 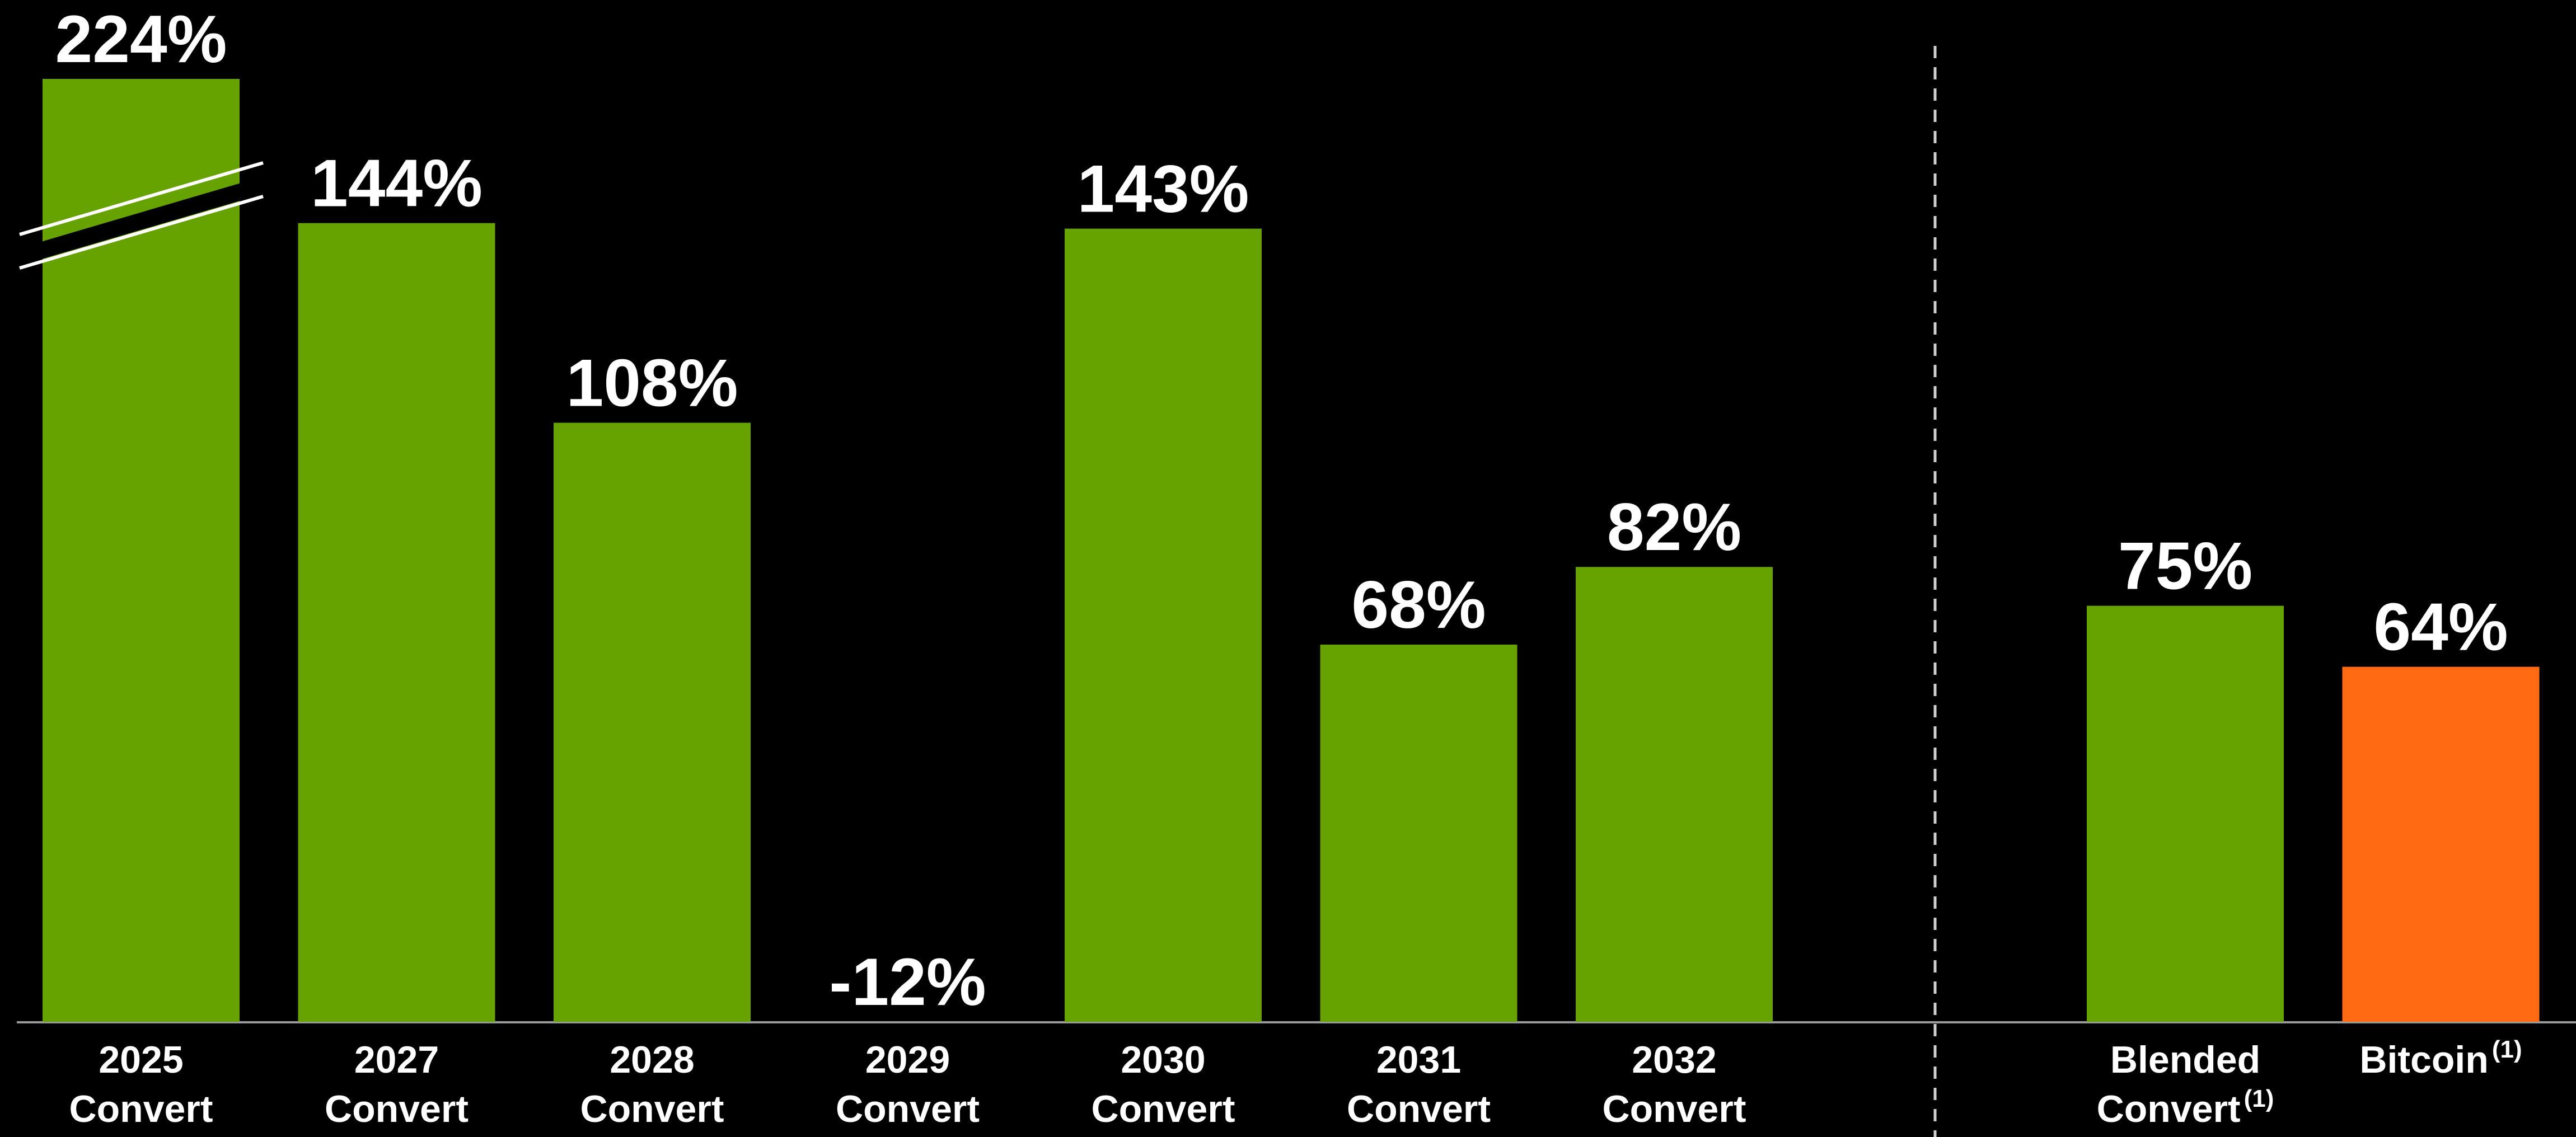 I want to click on category: 2025 Convert, so click(x=141, y=1084).